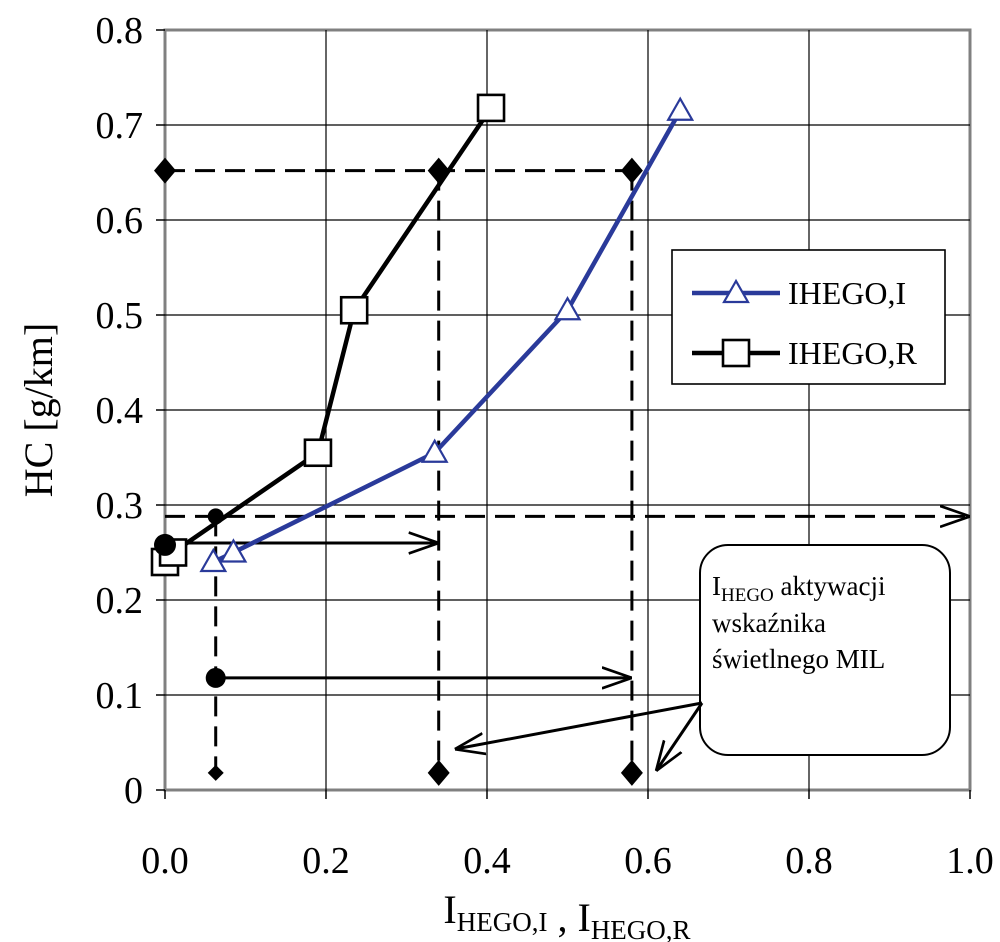  I want to click on annotation-arrows, so click(579, 736).